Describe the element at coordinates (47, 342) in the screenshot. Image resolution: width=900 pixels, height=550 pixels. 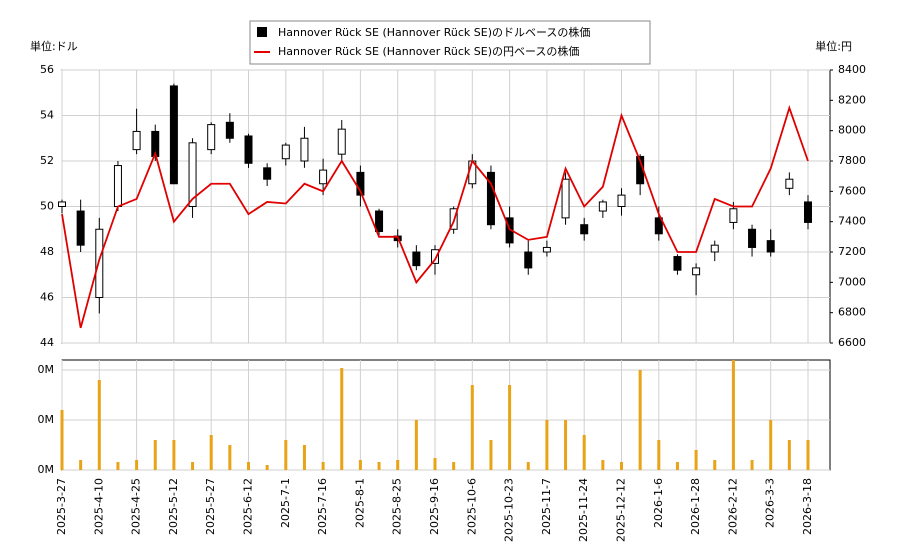
I see `y-tick-label: 44` at that location.